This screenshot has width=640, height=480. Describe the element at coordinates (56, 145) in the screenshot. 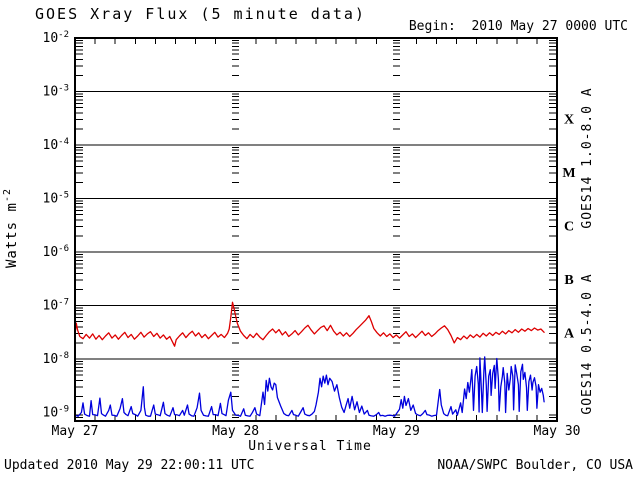

I see `y-tick-label-1e-4: 10-4` at that location.